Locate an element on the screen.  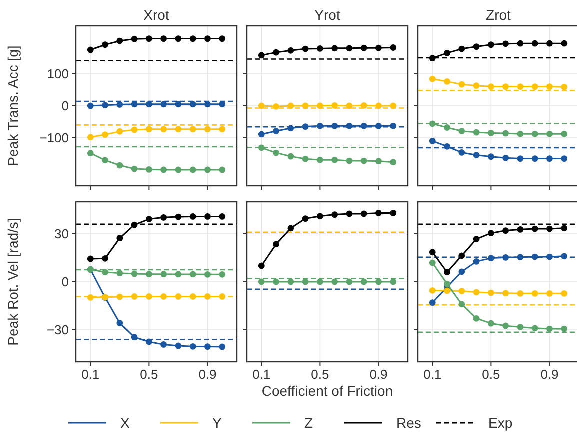
y-axis-title: Peak Rot. Vel [rad/s] is located at coordinates (13, 282).